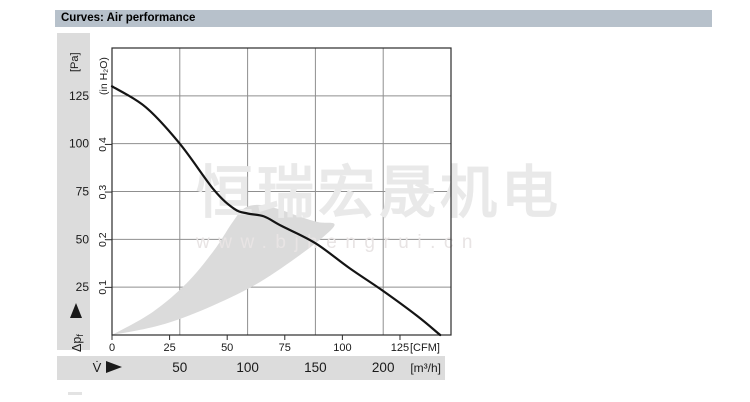 The width and height of the screenshot is (750, 402). I want to click on y-axis-band, so click(73, 191).